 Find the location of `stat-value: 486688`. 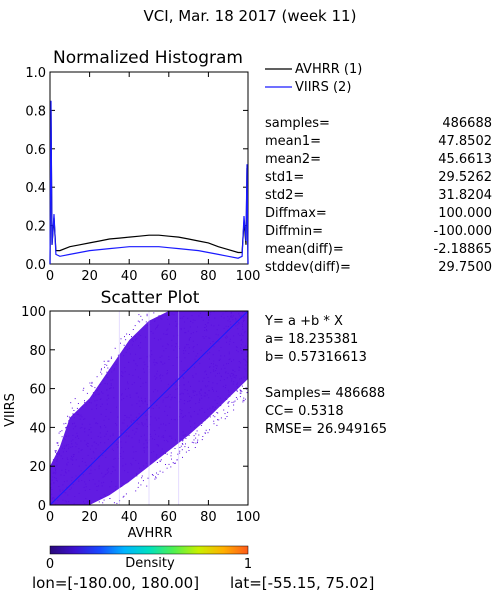

stat-value: 486688 is located at coordinates (467, 123).